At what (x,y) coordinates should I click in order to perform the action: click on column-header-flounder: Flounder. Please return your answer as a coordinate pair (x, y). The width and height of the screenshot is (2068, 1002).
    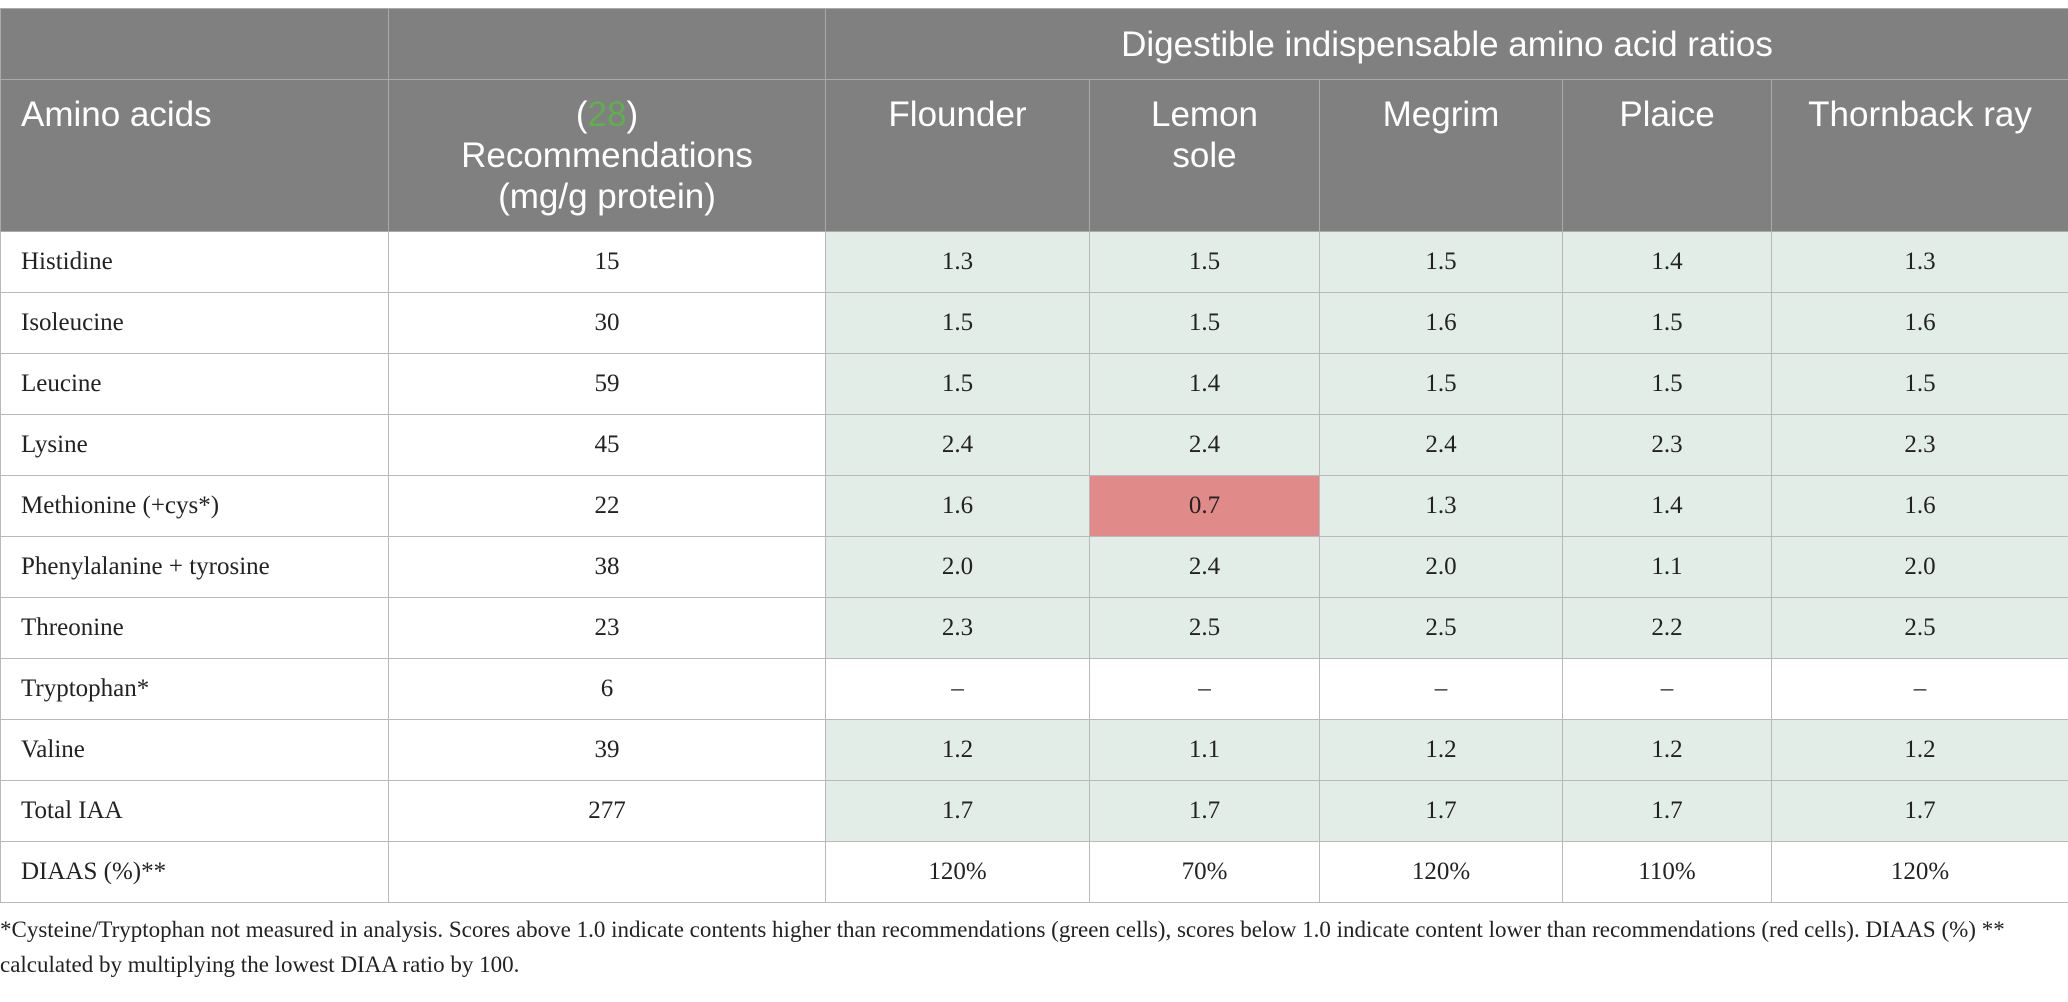
    Looking at the image, I should click on (957, 155).